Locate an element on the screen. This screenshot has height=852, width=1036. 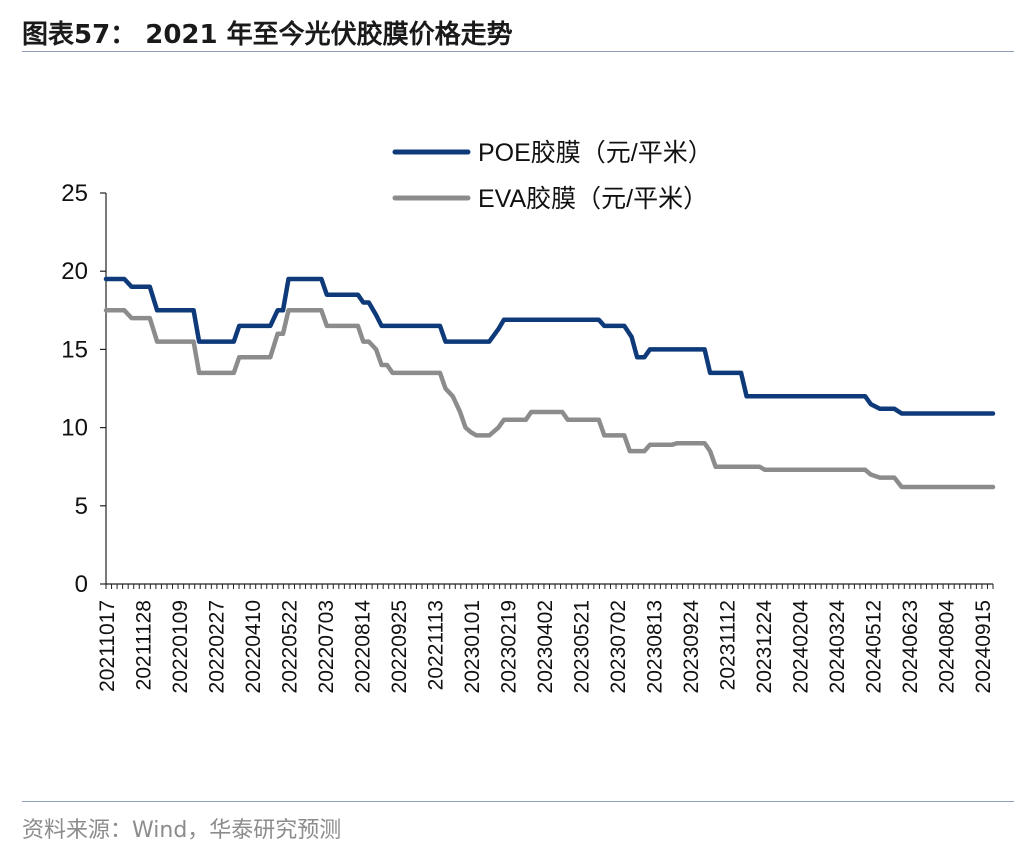
x-tick-label: 20211017 is located at coordinates (107, 646).